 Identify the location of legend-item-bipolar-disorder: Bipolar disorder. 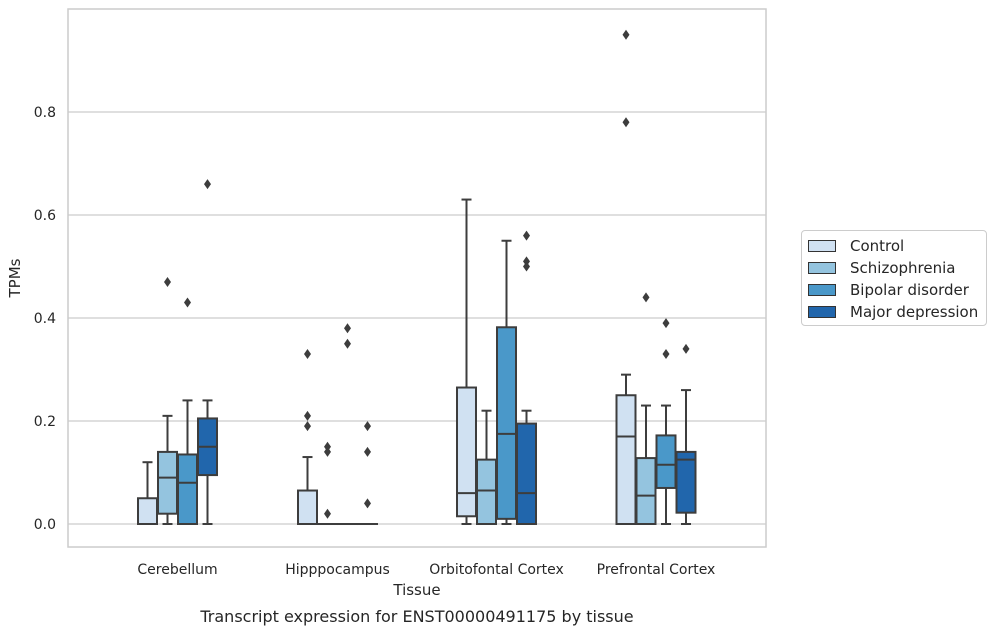
(888, 290).